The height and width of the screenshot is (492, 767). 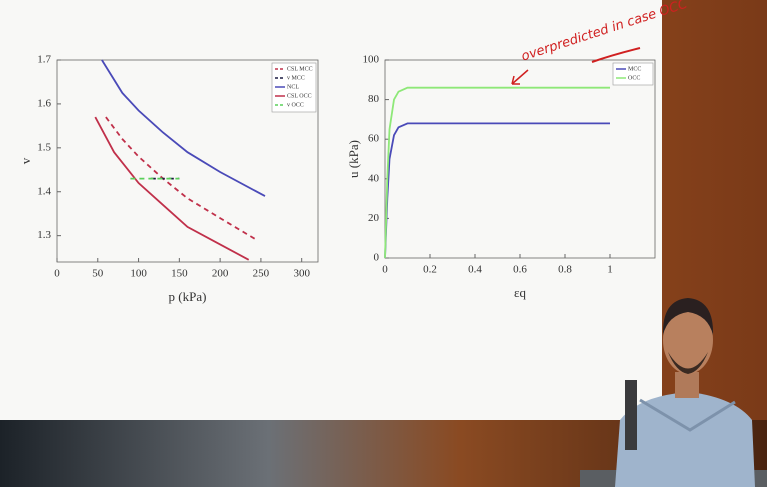 I want to click on x-tick-label: 0.2, so click(x=430, y=270).